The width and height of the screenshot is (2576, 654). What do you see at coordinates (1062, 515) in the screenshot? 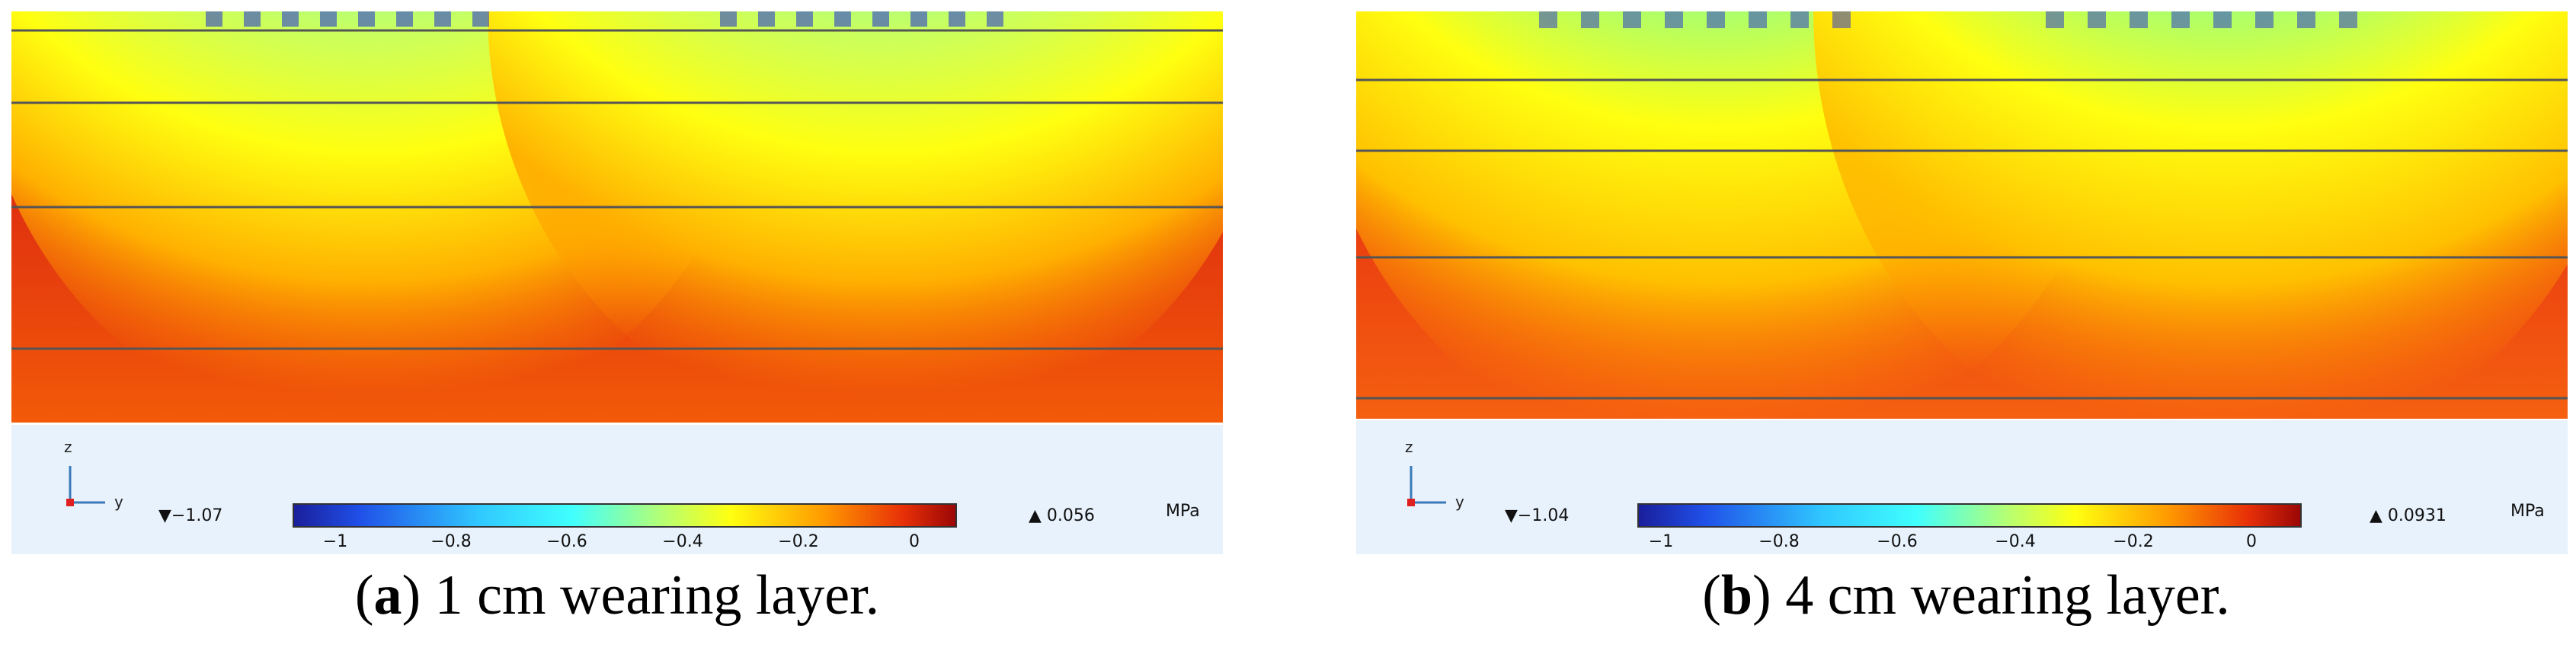
I see `max-value-label: ▲ 0.056` at bounding box center [1062, 515].